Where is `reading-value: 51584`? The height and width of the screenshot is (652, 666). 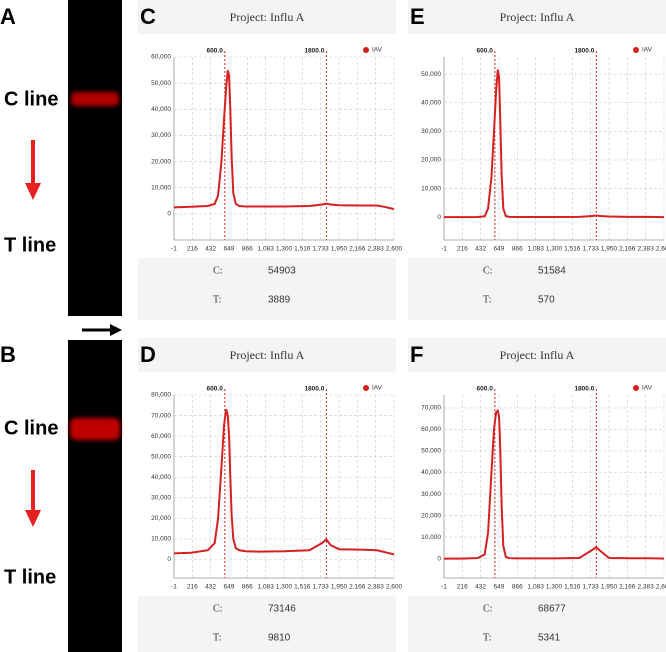 reading-value: 51584 is located at coordinates (552, 271).